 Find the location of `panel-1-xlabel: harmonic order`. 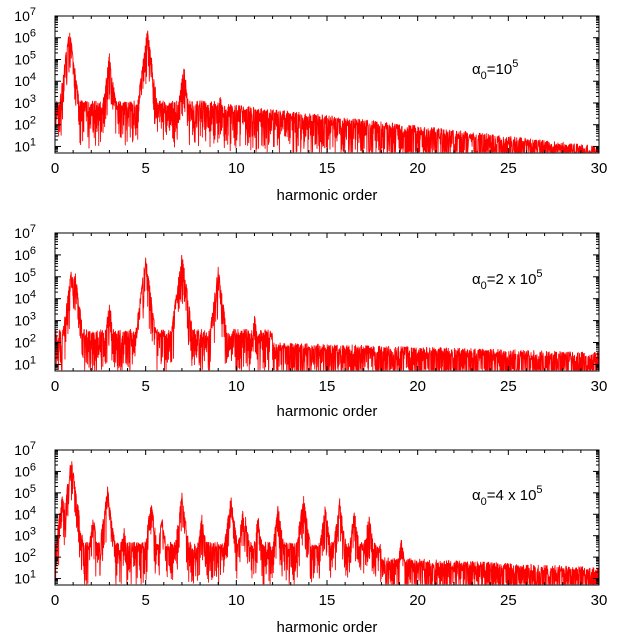

panel-1-xlabel: harmonic order is located at coordinates (327, 195).